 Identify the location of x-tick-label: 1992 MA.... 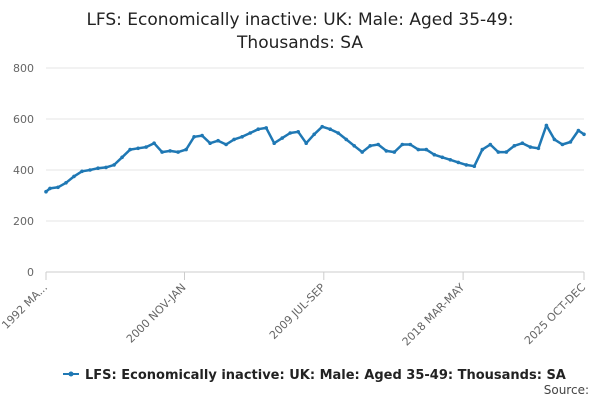
(25, 306).